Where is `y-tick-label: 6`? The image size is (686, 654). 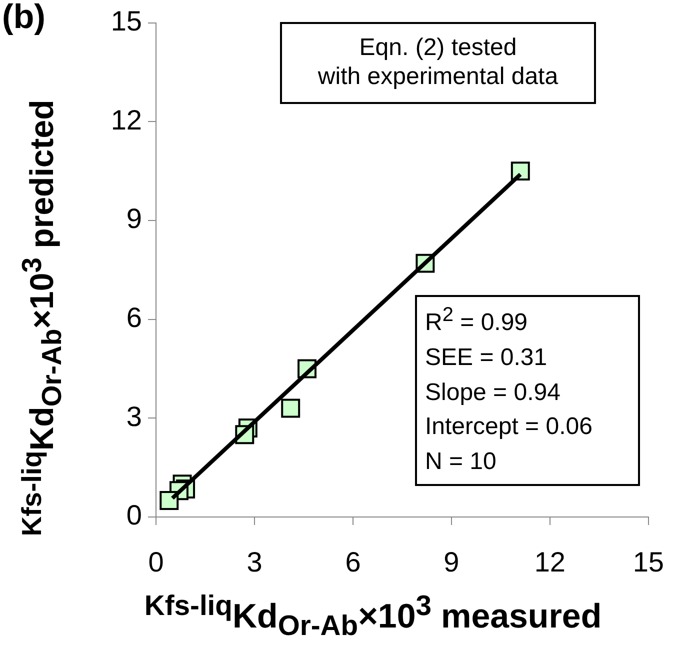
y-tick-label: 6 is located at coordinates (134, 318).